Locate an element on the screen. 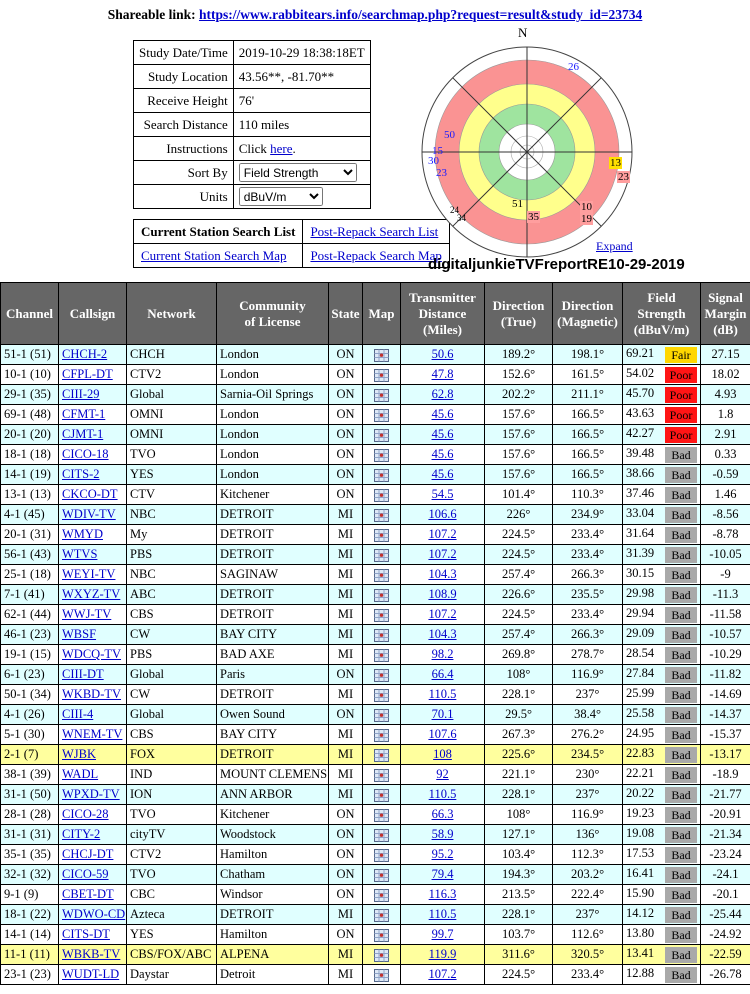 Image resolution: width=750 pixels, height=994 pixels. expand-link: Expand is located at coordinates (614, 246).